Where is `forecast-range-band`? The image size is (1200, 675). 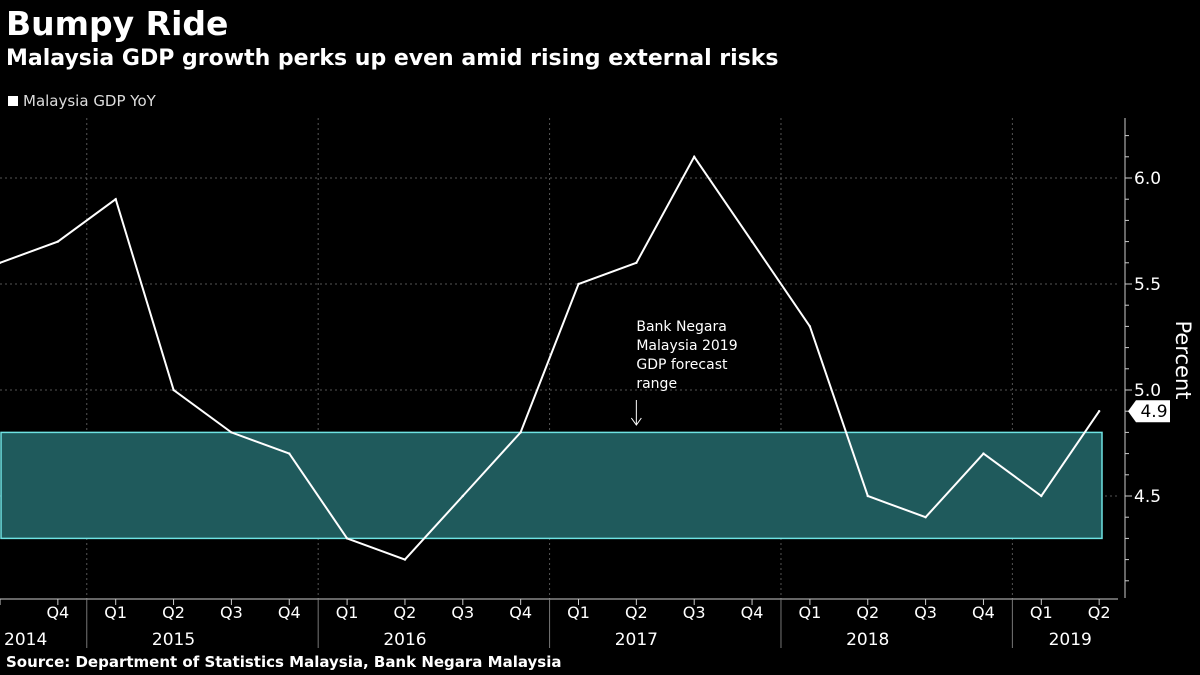
forecast-range-band is located at coordinates (551, 485).